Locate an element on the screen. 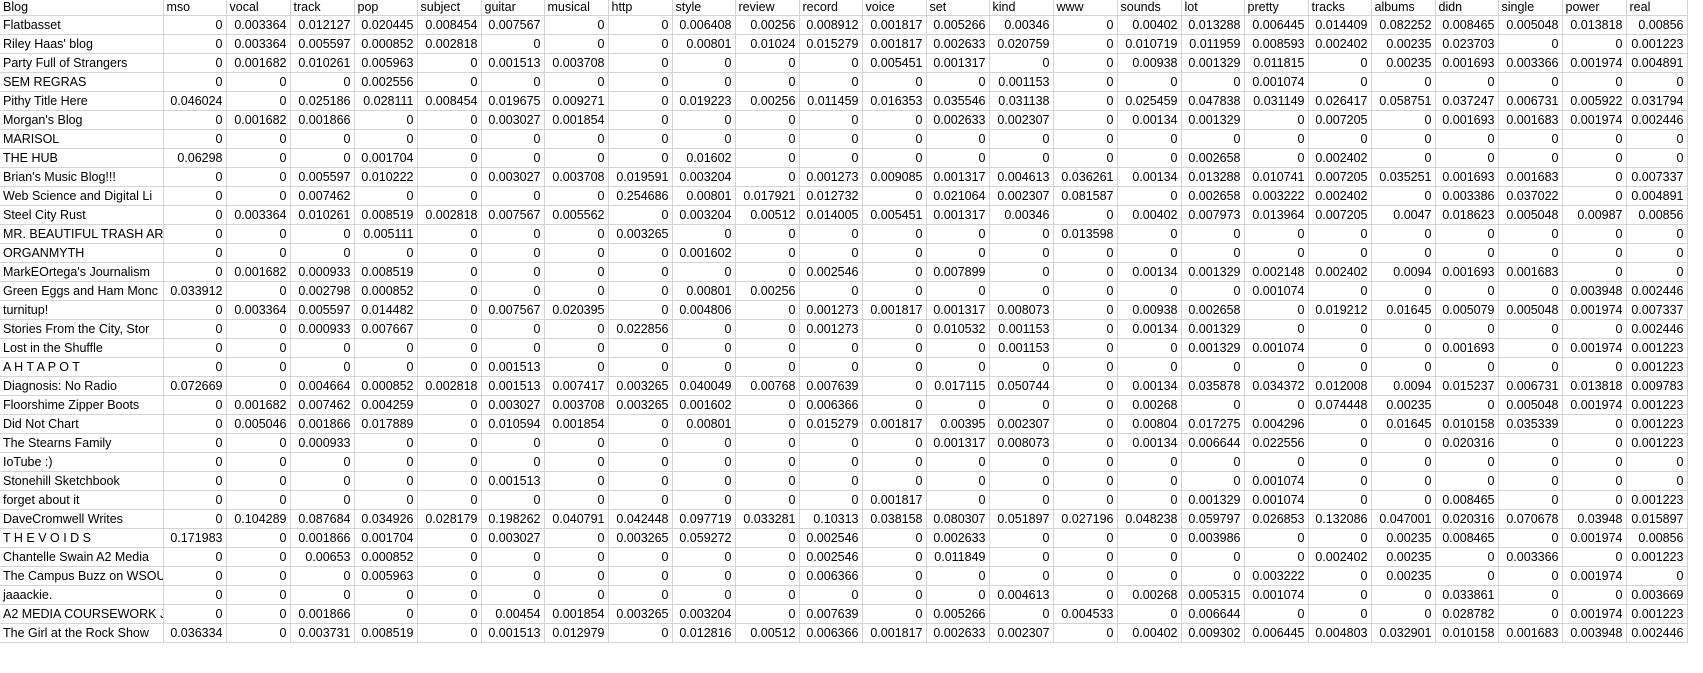 The width and height of the screenshot is (1703, 673). value-cell: 0.00987 is located at coordinates (1594, 215).